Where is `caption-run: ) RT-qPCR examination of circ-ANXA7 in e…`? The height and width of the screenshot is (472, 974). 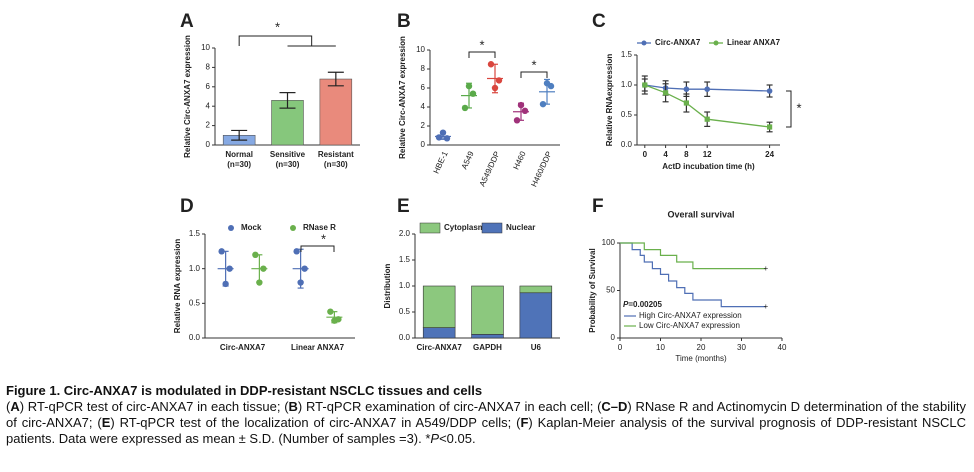 caption-run: ) RT-qPCR examination of circ-ANXA7 in e… is located at coordinates (449, 406).